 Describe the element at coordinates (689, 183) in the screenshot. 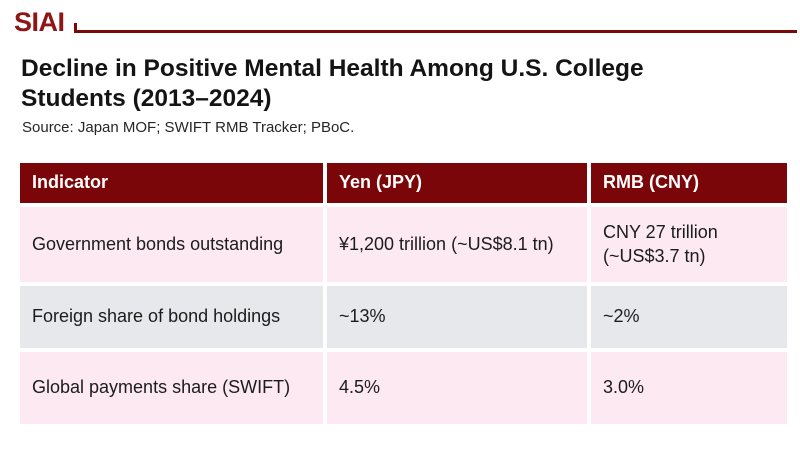

I see `column-header-cny: RMB (CNY)` at that location.